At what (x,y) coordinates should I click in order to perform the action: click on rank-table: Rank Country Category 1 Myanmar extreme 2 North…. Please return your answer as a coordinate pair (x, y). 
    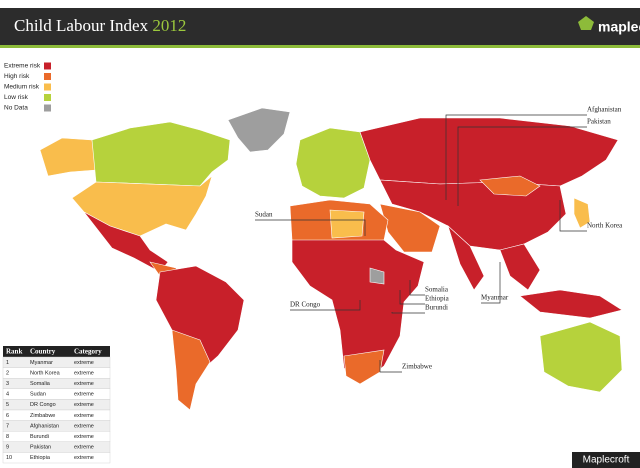
    Looking at the image, I should click on (56, 405).